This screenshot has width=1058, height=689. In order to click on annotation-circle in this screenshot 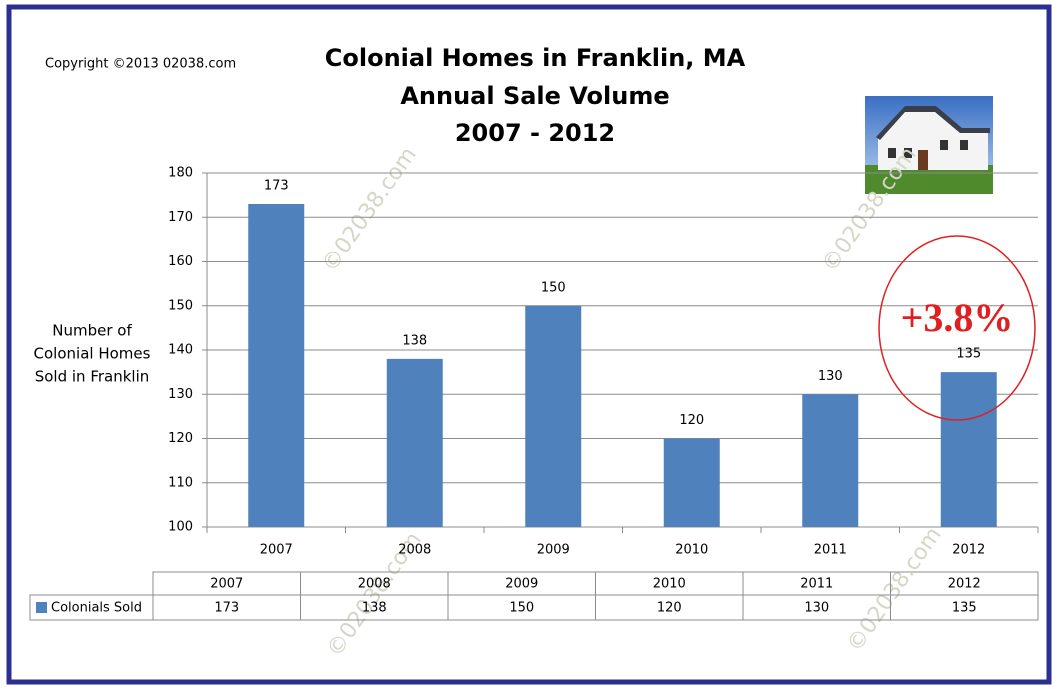, I will do `click(957, 328)`.